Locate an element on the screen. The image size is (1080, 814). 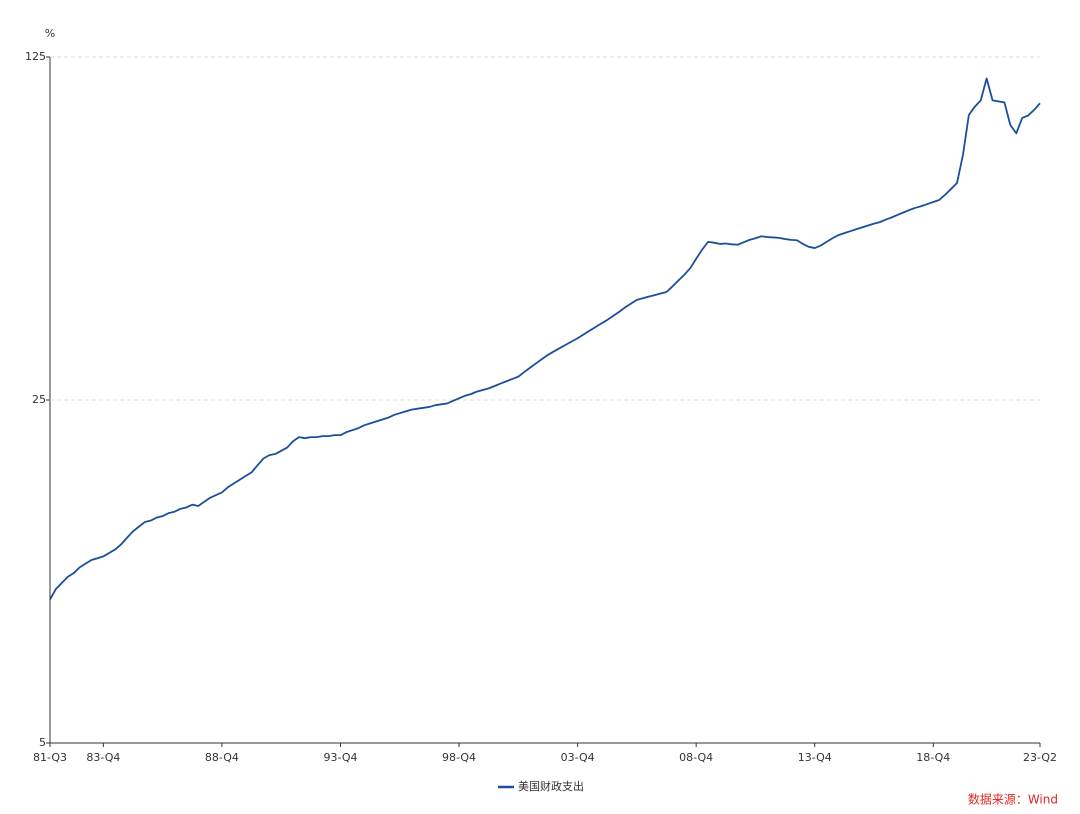
x-tick-label: 98-Q4 is located at coordinates (459, 757).